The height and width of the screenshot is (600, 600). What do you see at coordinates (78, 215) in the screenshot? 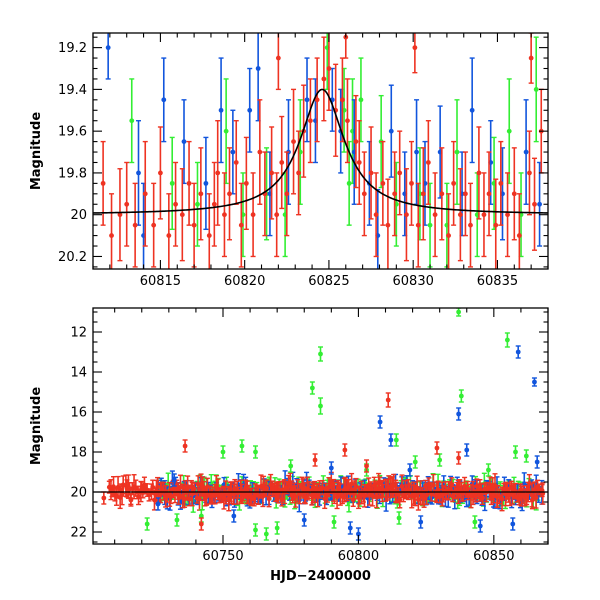
I see `y-tick-label: 20` at bounding box center [78, 215].